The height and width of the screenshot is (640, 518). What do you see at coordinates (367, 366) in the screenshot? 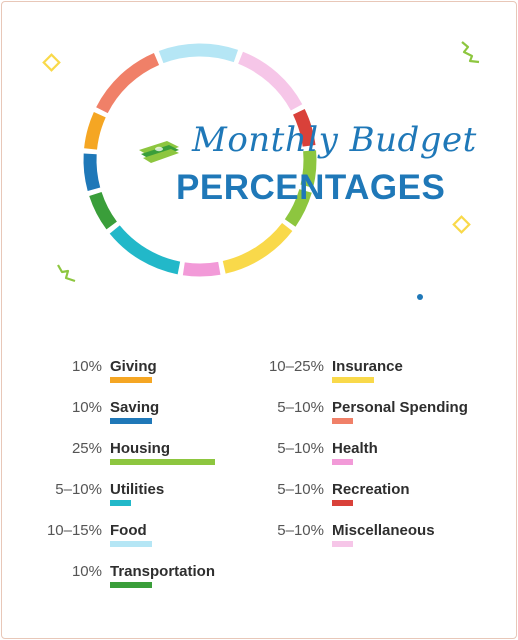
I see `legend-category: Insurance` at bounding box center [367, 366].